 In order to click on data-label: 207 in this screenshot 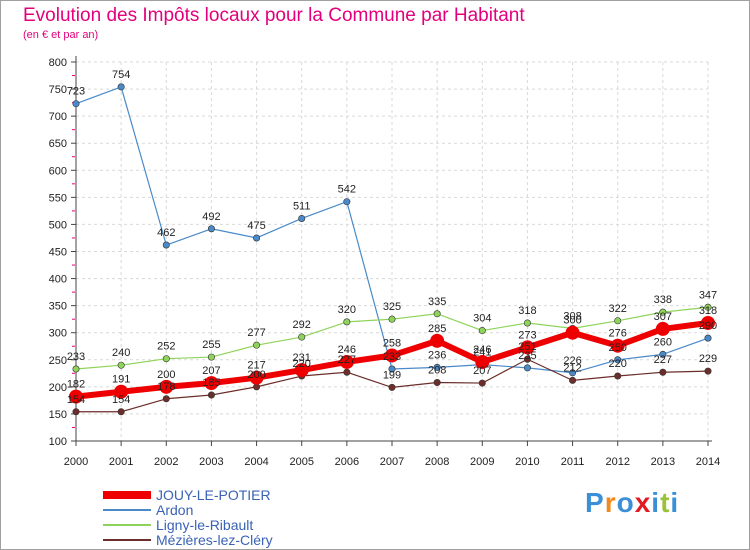, I will do `click(211, 371)`.